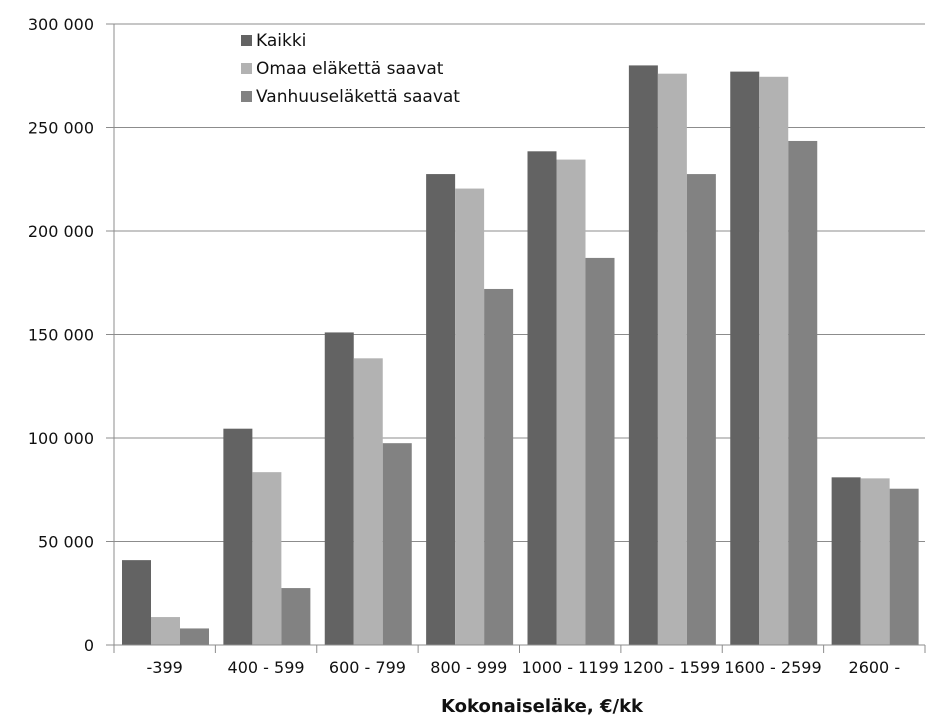  Describe the element at coordinates (66, 542) in the screenshot. I see `y-tick-label: 50 000` at that location.